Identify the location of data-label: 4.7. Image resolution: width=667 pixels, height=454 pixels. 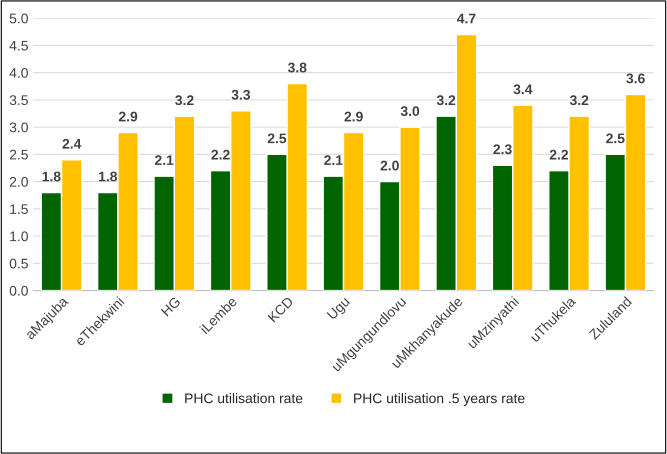
(466, 19).